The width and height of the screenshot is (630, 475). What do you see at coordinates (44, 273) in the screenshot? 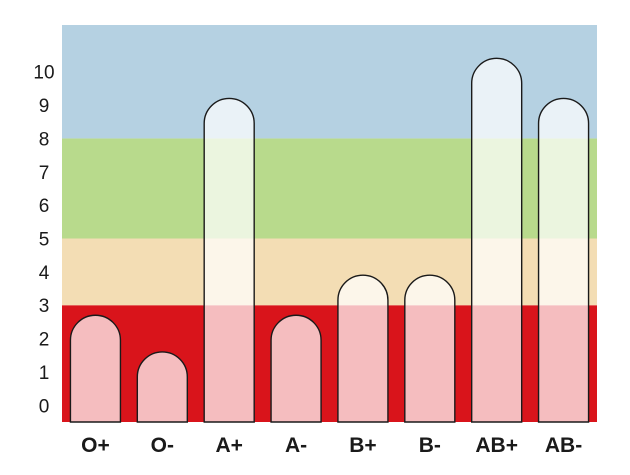
I see `y-tick-label: 4` at bounding box center [44, 273].